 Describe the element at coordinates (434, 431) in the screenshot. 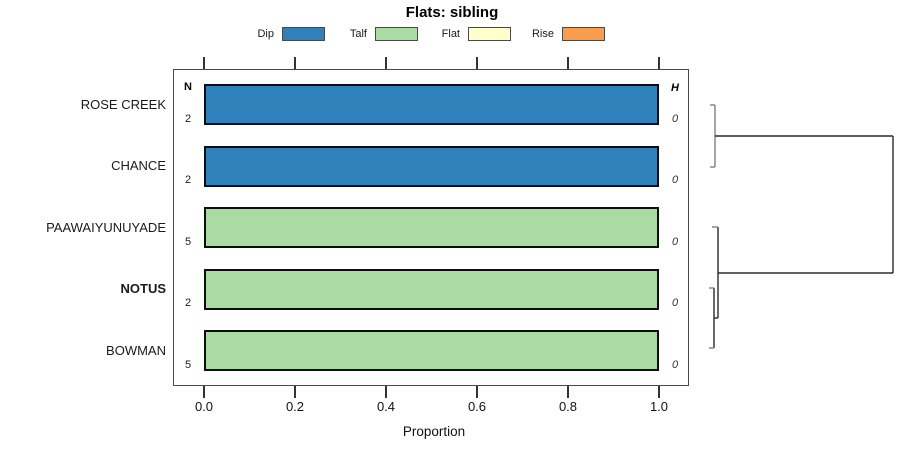

I see `x-axis-label: Proportion` at that location.